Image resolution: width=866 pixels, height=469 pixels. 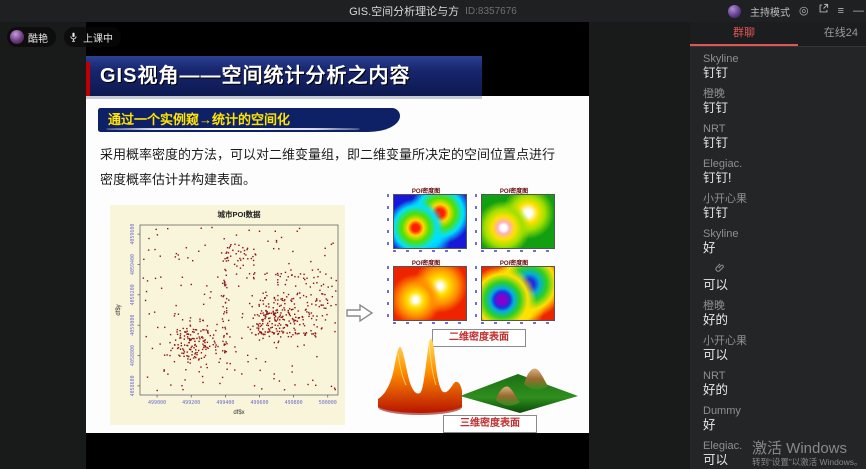 What do you see at coordinates (88, 79) in the screenshot?
I see `slide-title-accent` at bounding box center [88, 79].